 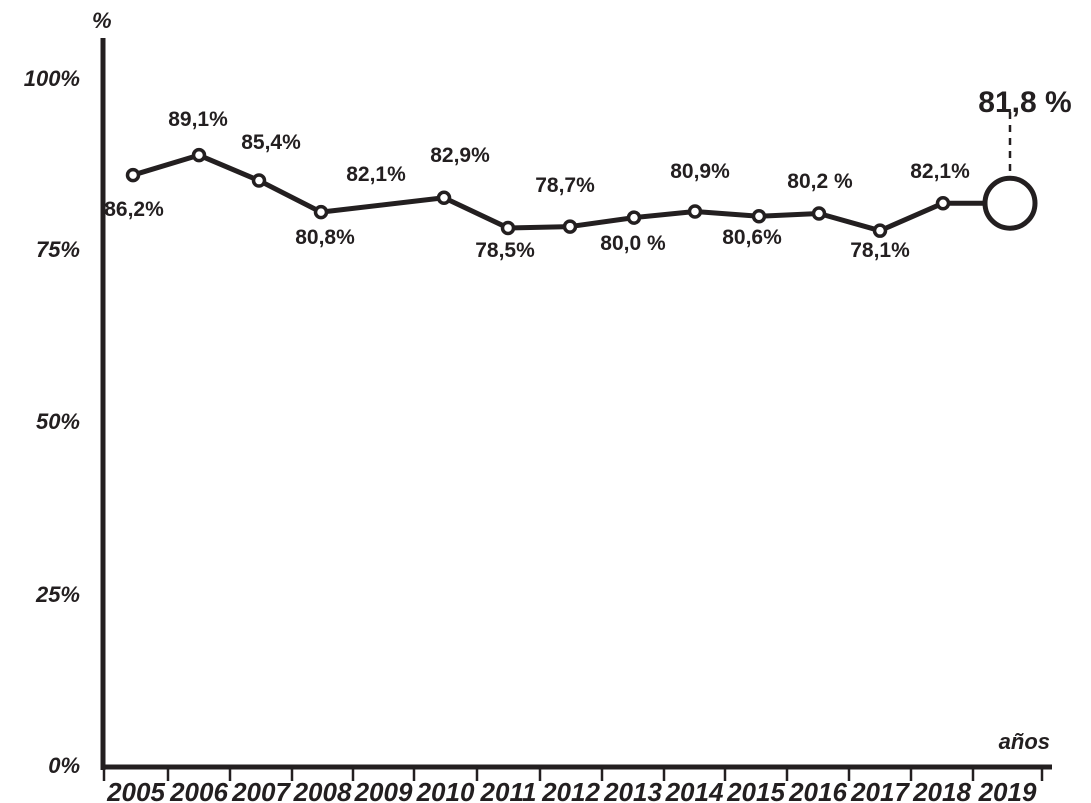 What do you see at coordinates (632, 790) in the screenshot?
I see `x-tick-label: 2013` at bounding box center [632, 790].